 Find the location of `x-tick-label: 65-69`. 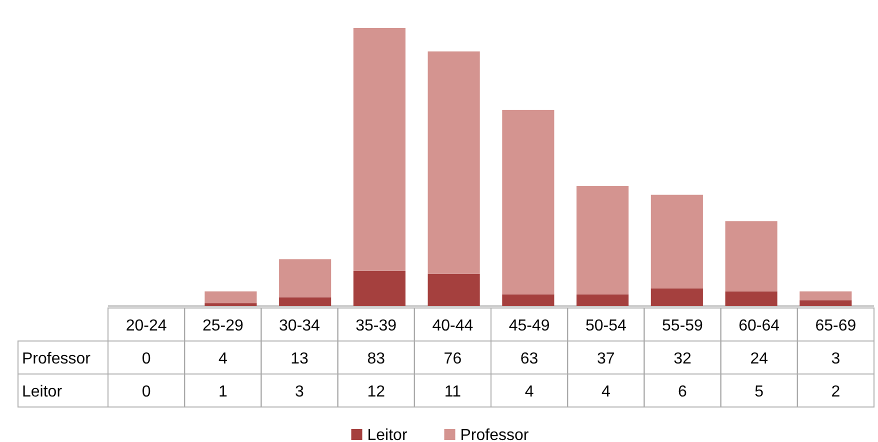

x-tick-label: 65-69 is located at coordinates (835, 326).